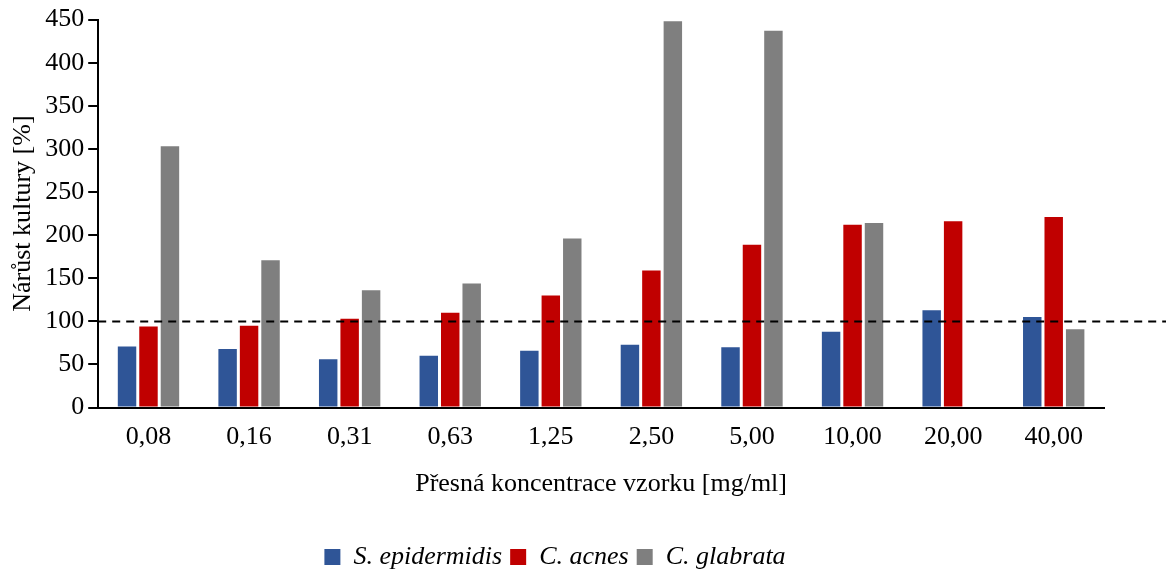 The width and height of the screenshot is (1166, 580). Describe the element at coordinates (752, 436) in the screenshot. I see `x-tick-label: 5,00` at that location.